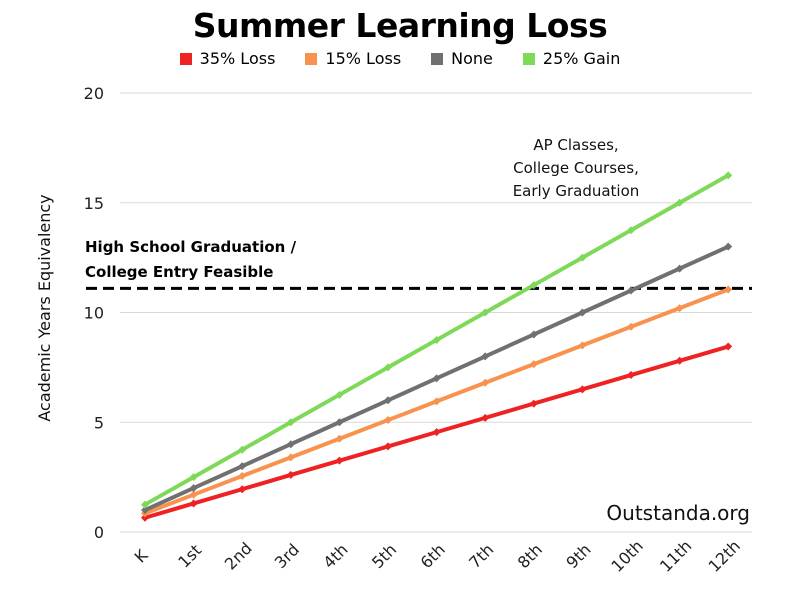  Describe the element at coordinates (576, 168) in the screenshot. I see `annotation-line-2: College Courses,` at that location.